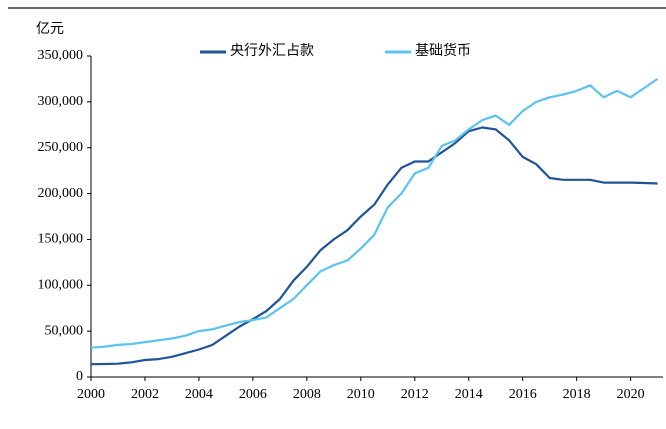 This screenshot has height=429, width=666. What do you see at coordinates (61, 285) in the screenshot?
I see `y-tick-label: 100,000` at bounding box center [61, 285].